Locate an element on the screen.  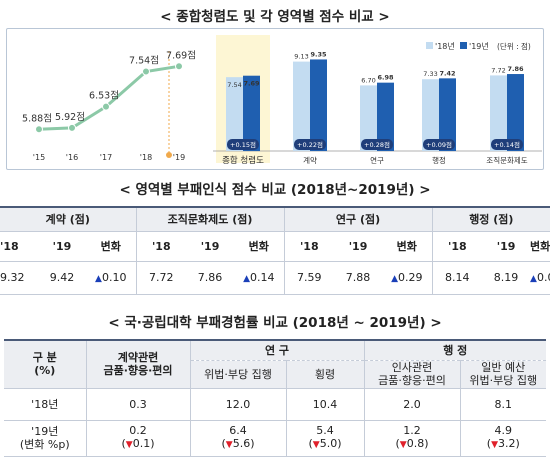
bar-value-label: 6.98 is located at coordinates (385, 78).